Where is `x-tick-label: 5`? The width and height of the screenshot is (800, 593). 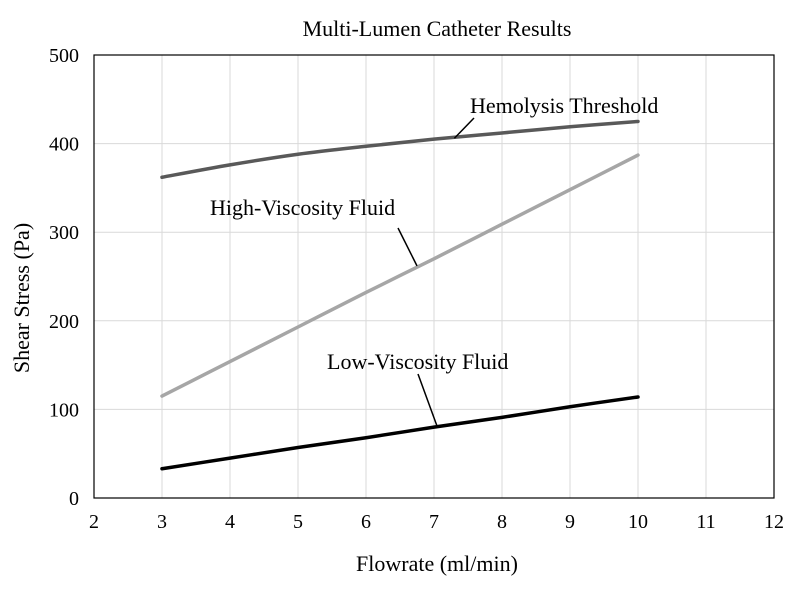
x-tick-label: 5 is located at coordinates (298, 522).